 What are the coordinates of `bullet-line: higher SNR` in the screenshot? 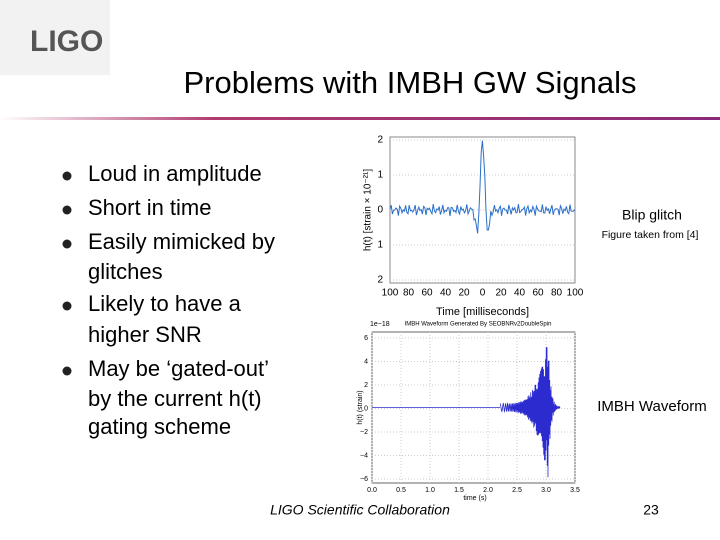 It's located at (145, 334).